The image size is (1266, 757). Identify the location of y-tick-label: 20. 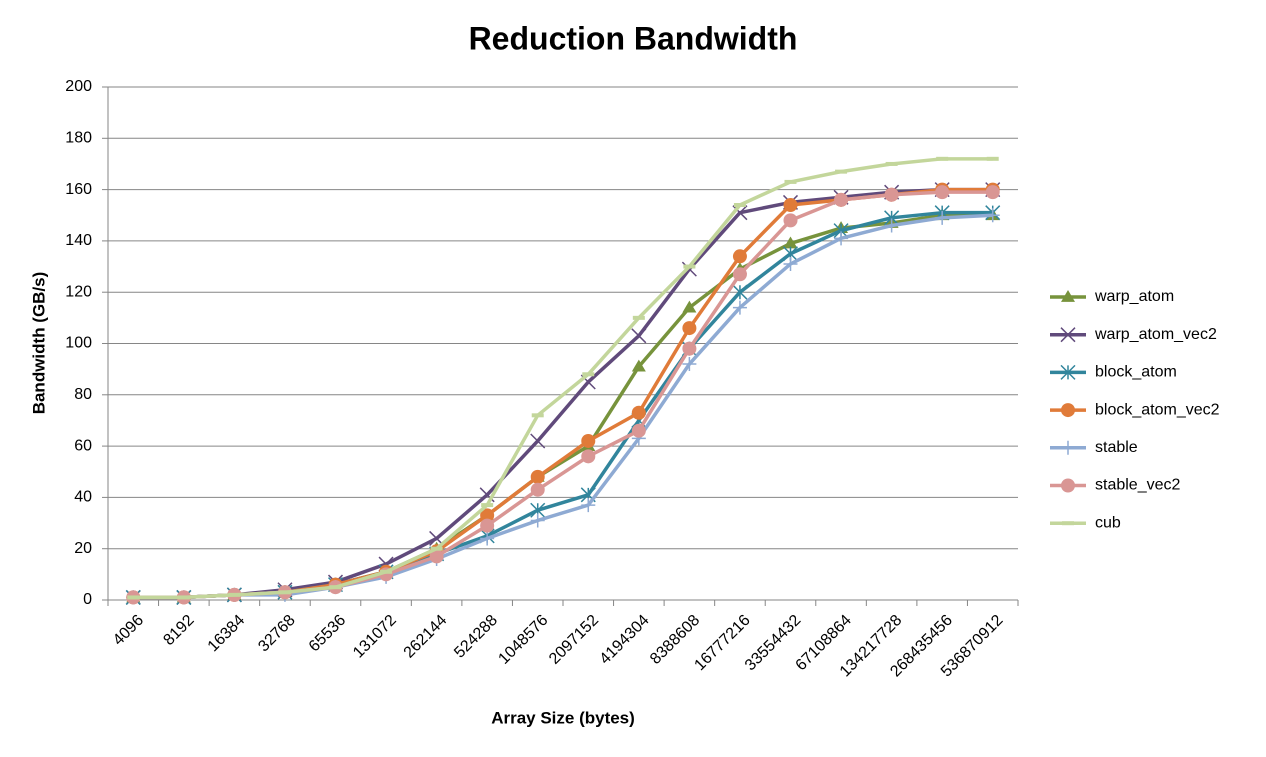
(83, 548).